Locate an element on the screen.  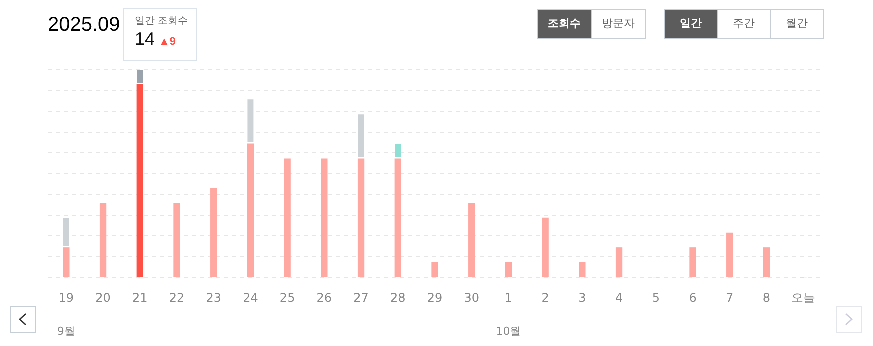
x-tick-label: 22 is located at coordinates (177, 297).